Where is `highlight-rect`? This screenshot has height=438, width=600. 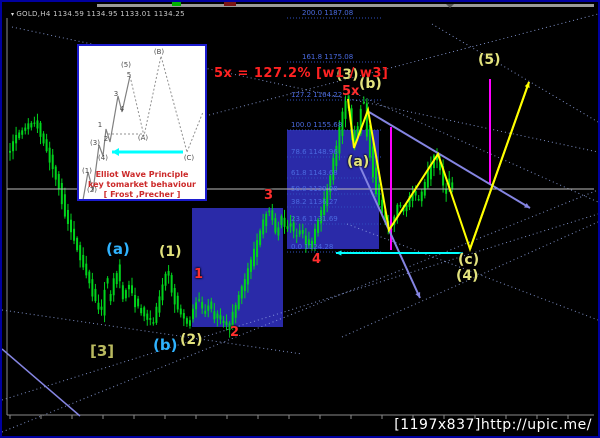
highlight-rect is located at coordinates (237, 267).